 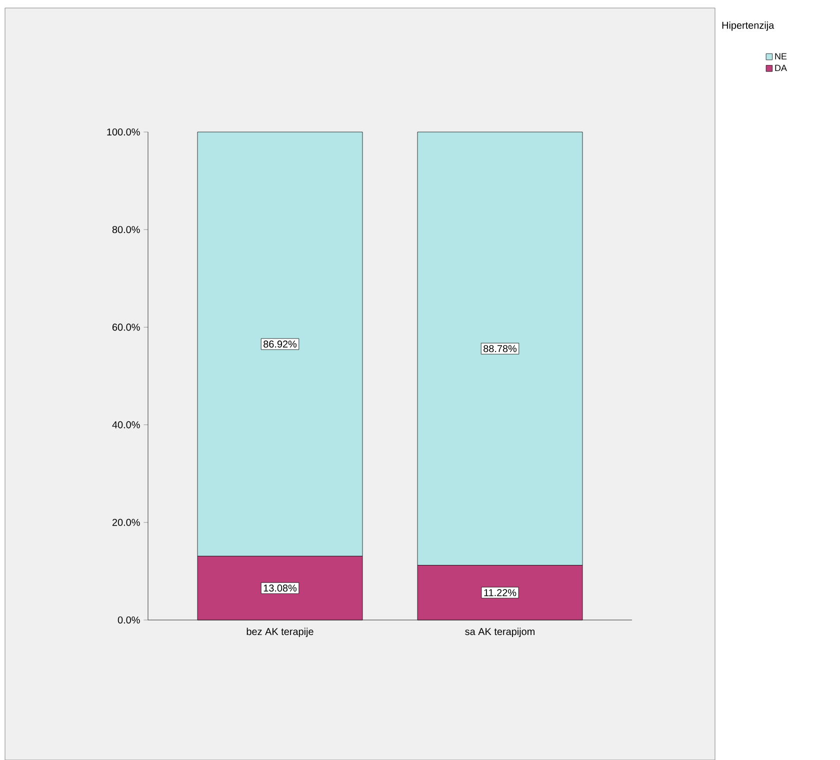 I want to click on data-label: 11.22%, so click(x=500, y=592).